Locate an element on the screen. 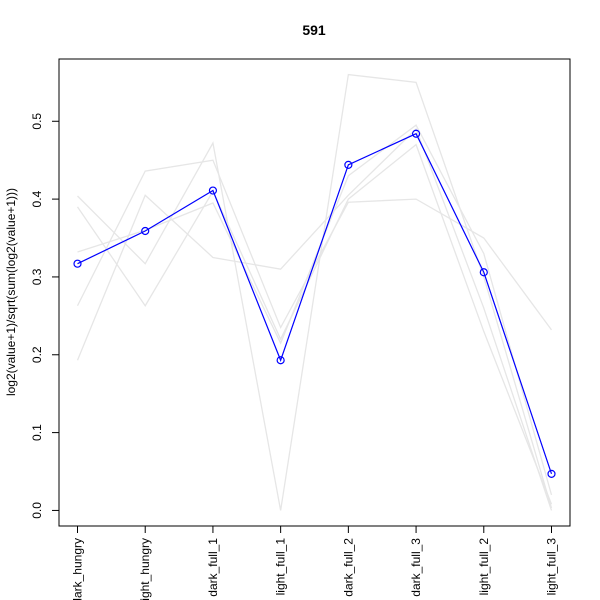 This screenshot has width=600, height=600. y-tick-label: 0.4 is located at coordinates (37, 198).